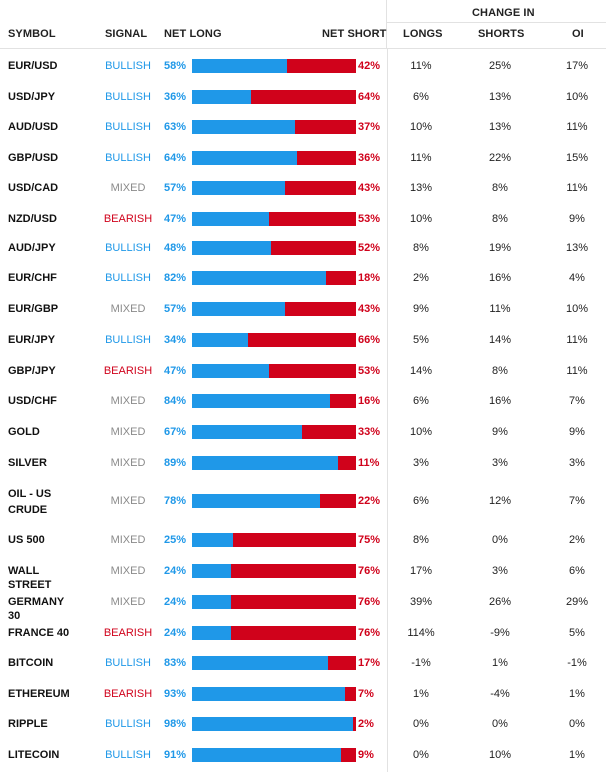  What do you see at coordinates (193, 34) in the screenshot?
I see `header-net-long: NET LONG` at bounding box center [193, 34].